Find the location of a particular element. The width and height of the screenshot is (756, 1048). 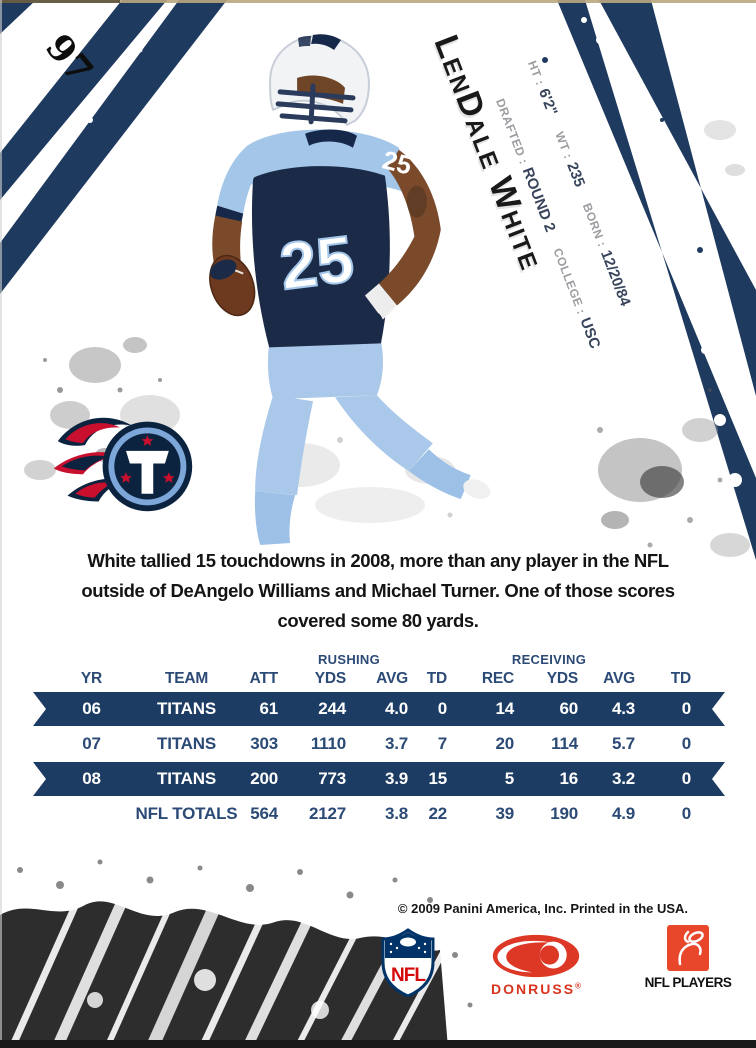

stats-row-totals: NFL TOTALS 564 2127 3.8 22 39 190 4.9 0 is located at coordinates (379, 814).